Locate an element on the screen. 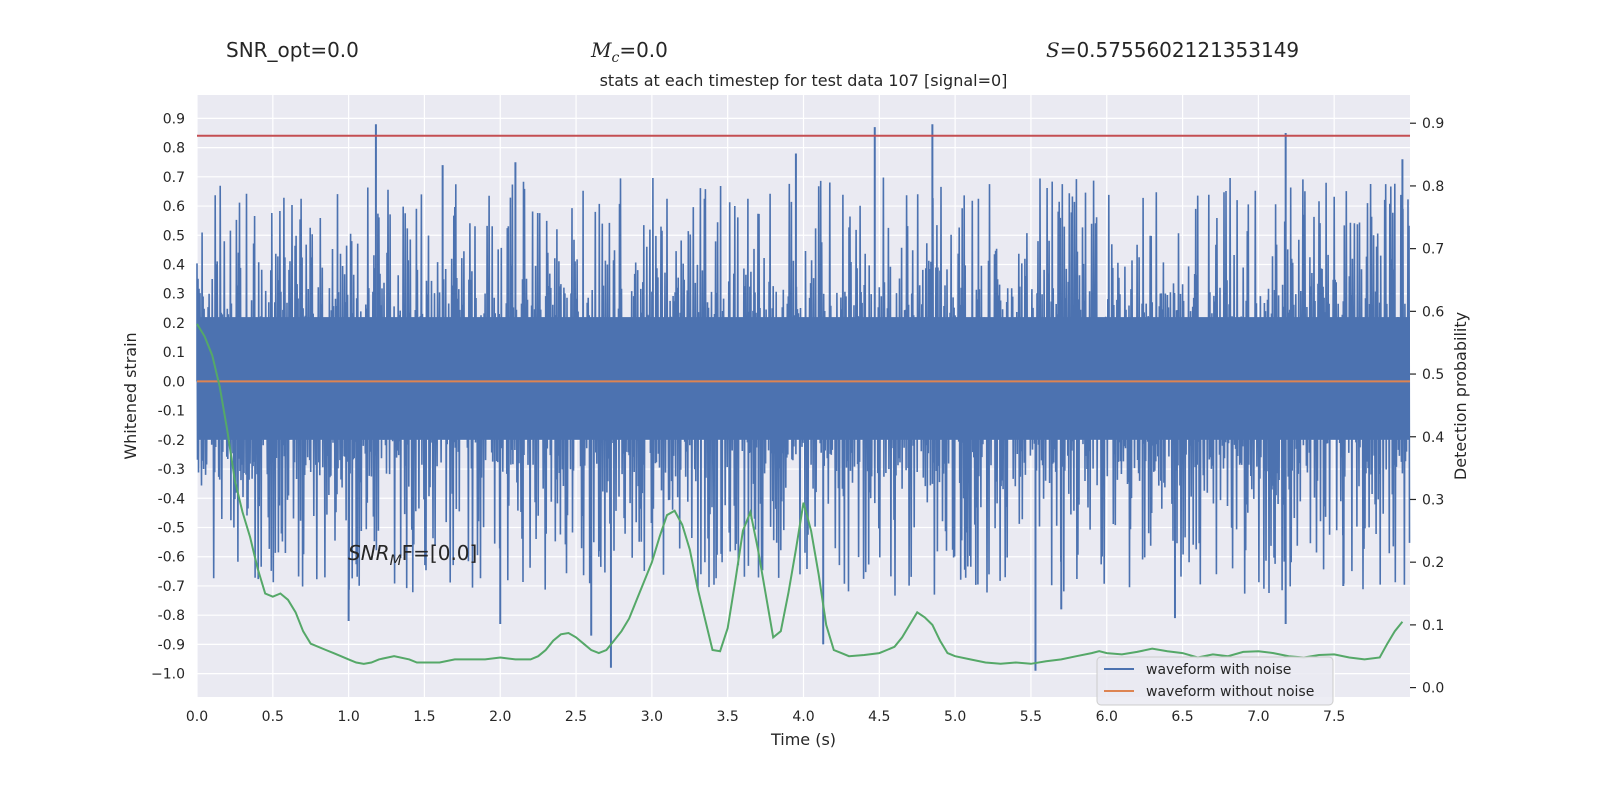  y-tick-0: 0.9 is located at coordinates (174, 119).